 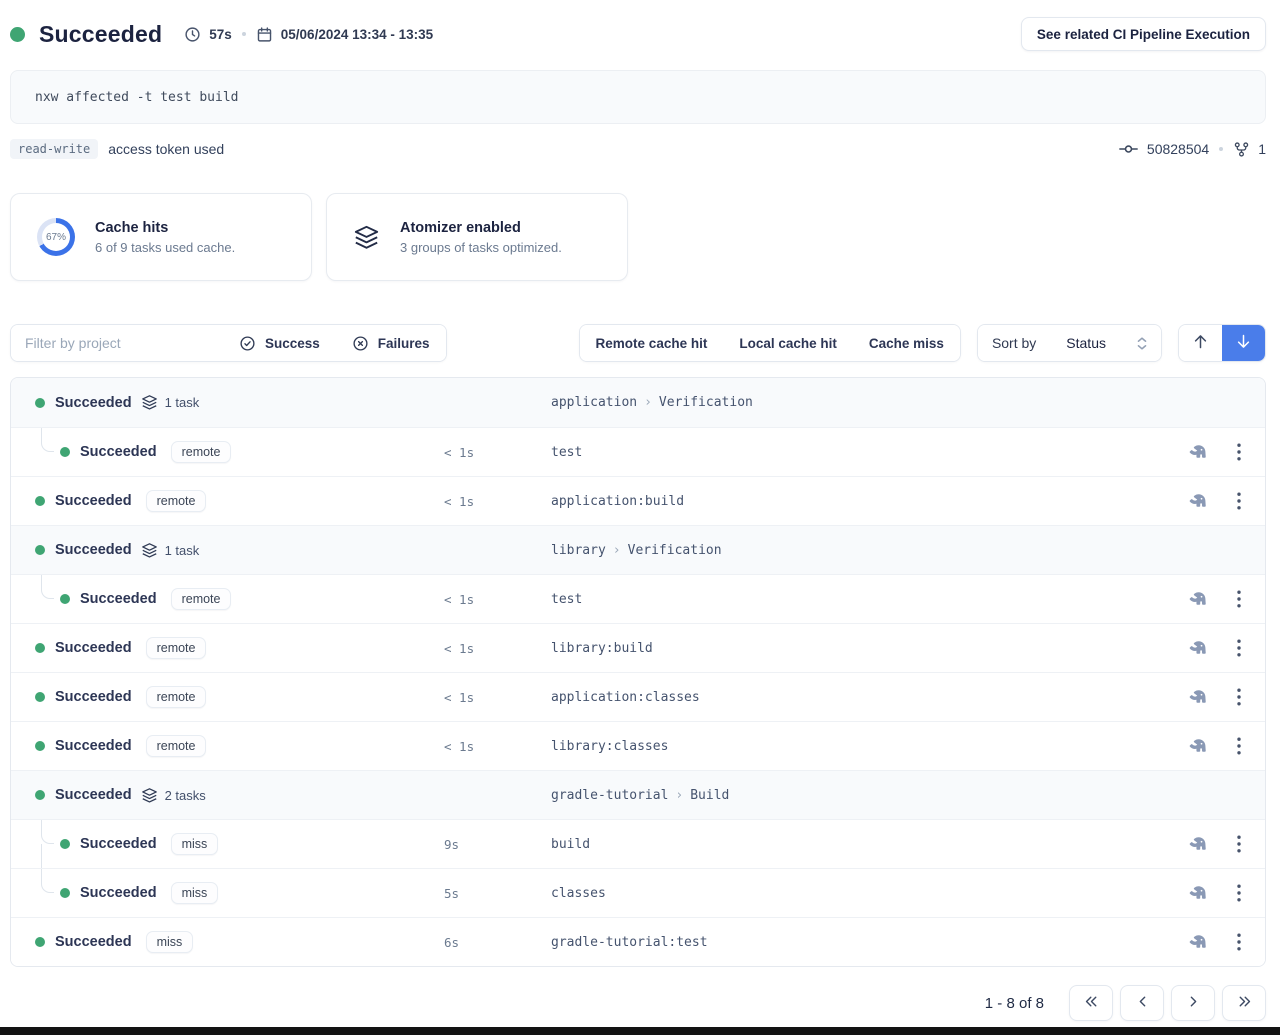 I want to click on chevron-left-icon, so click(x=1142, y=1003).